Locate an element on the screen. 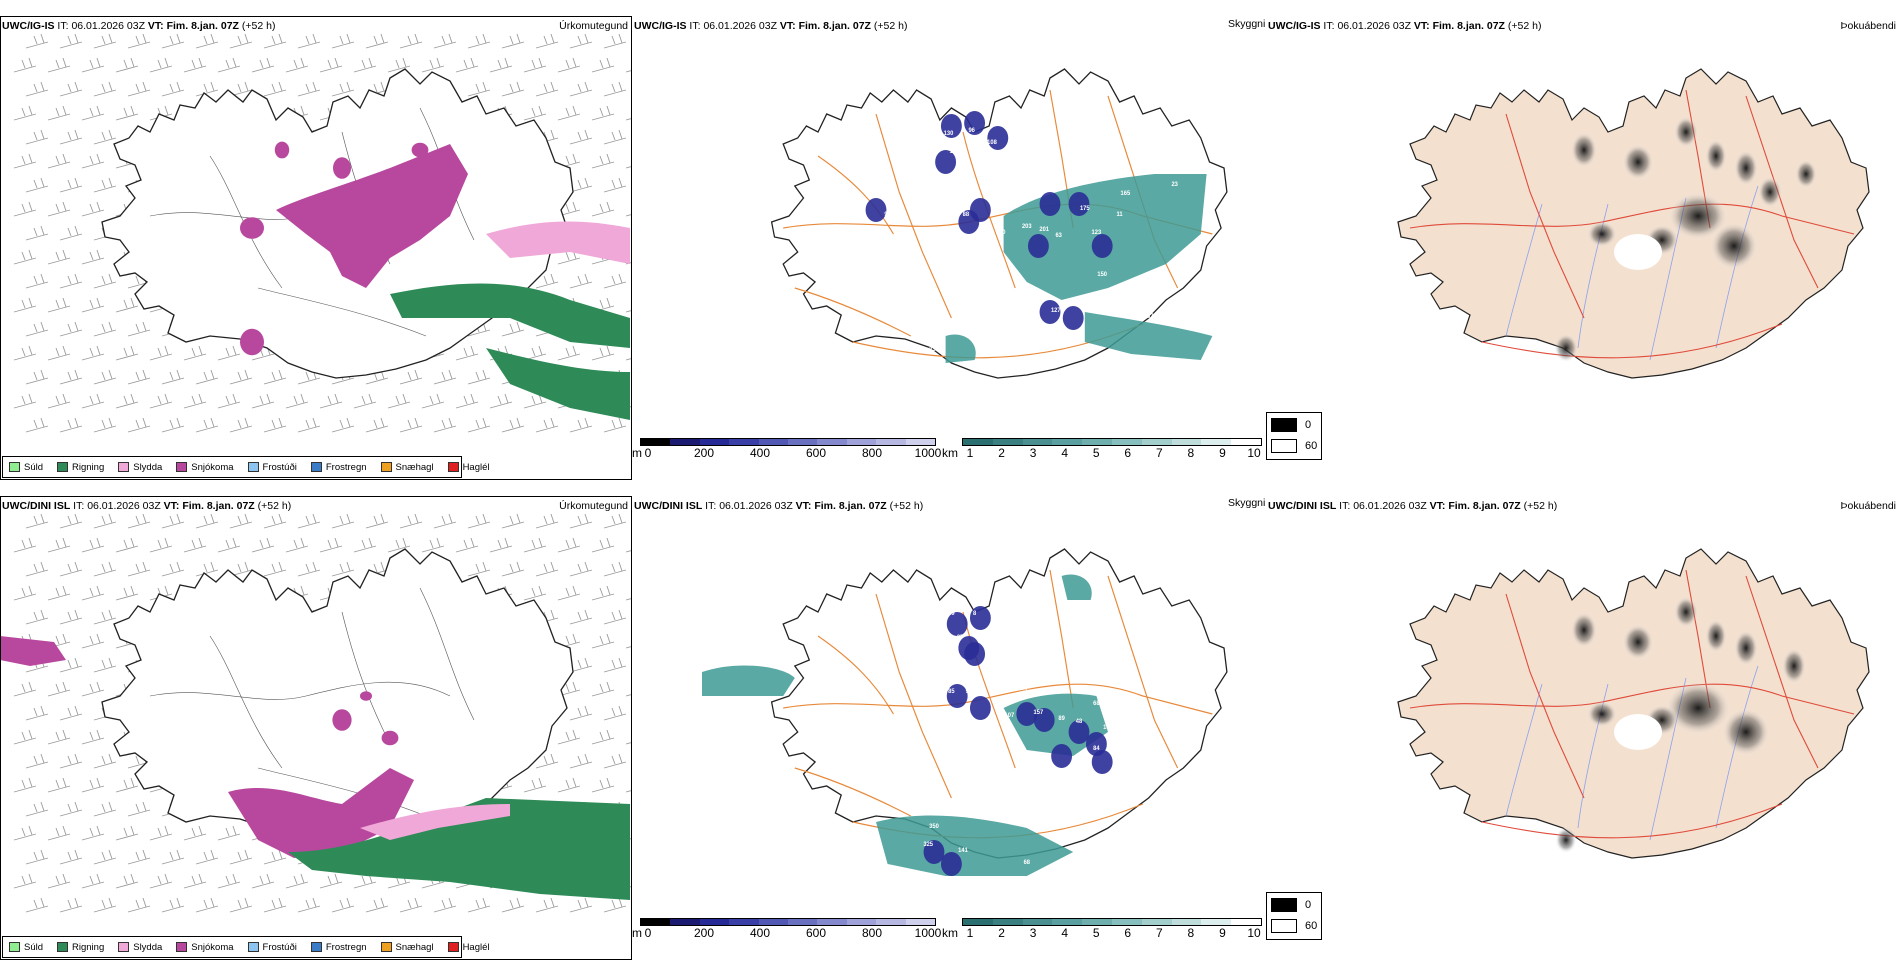 The image size is (1900, 960). legend-label: Haglél is located at coordinates (476, 947).